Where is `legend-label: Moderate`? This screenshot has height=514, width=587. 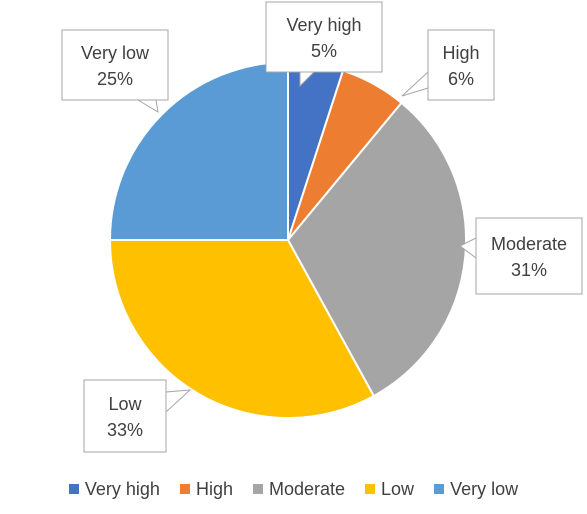 legend-label: Moderate is located at coordinates (307, 488).